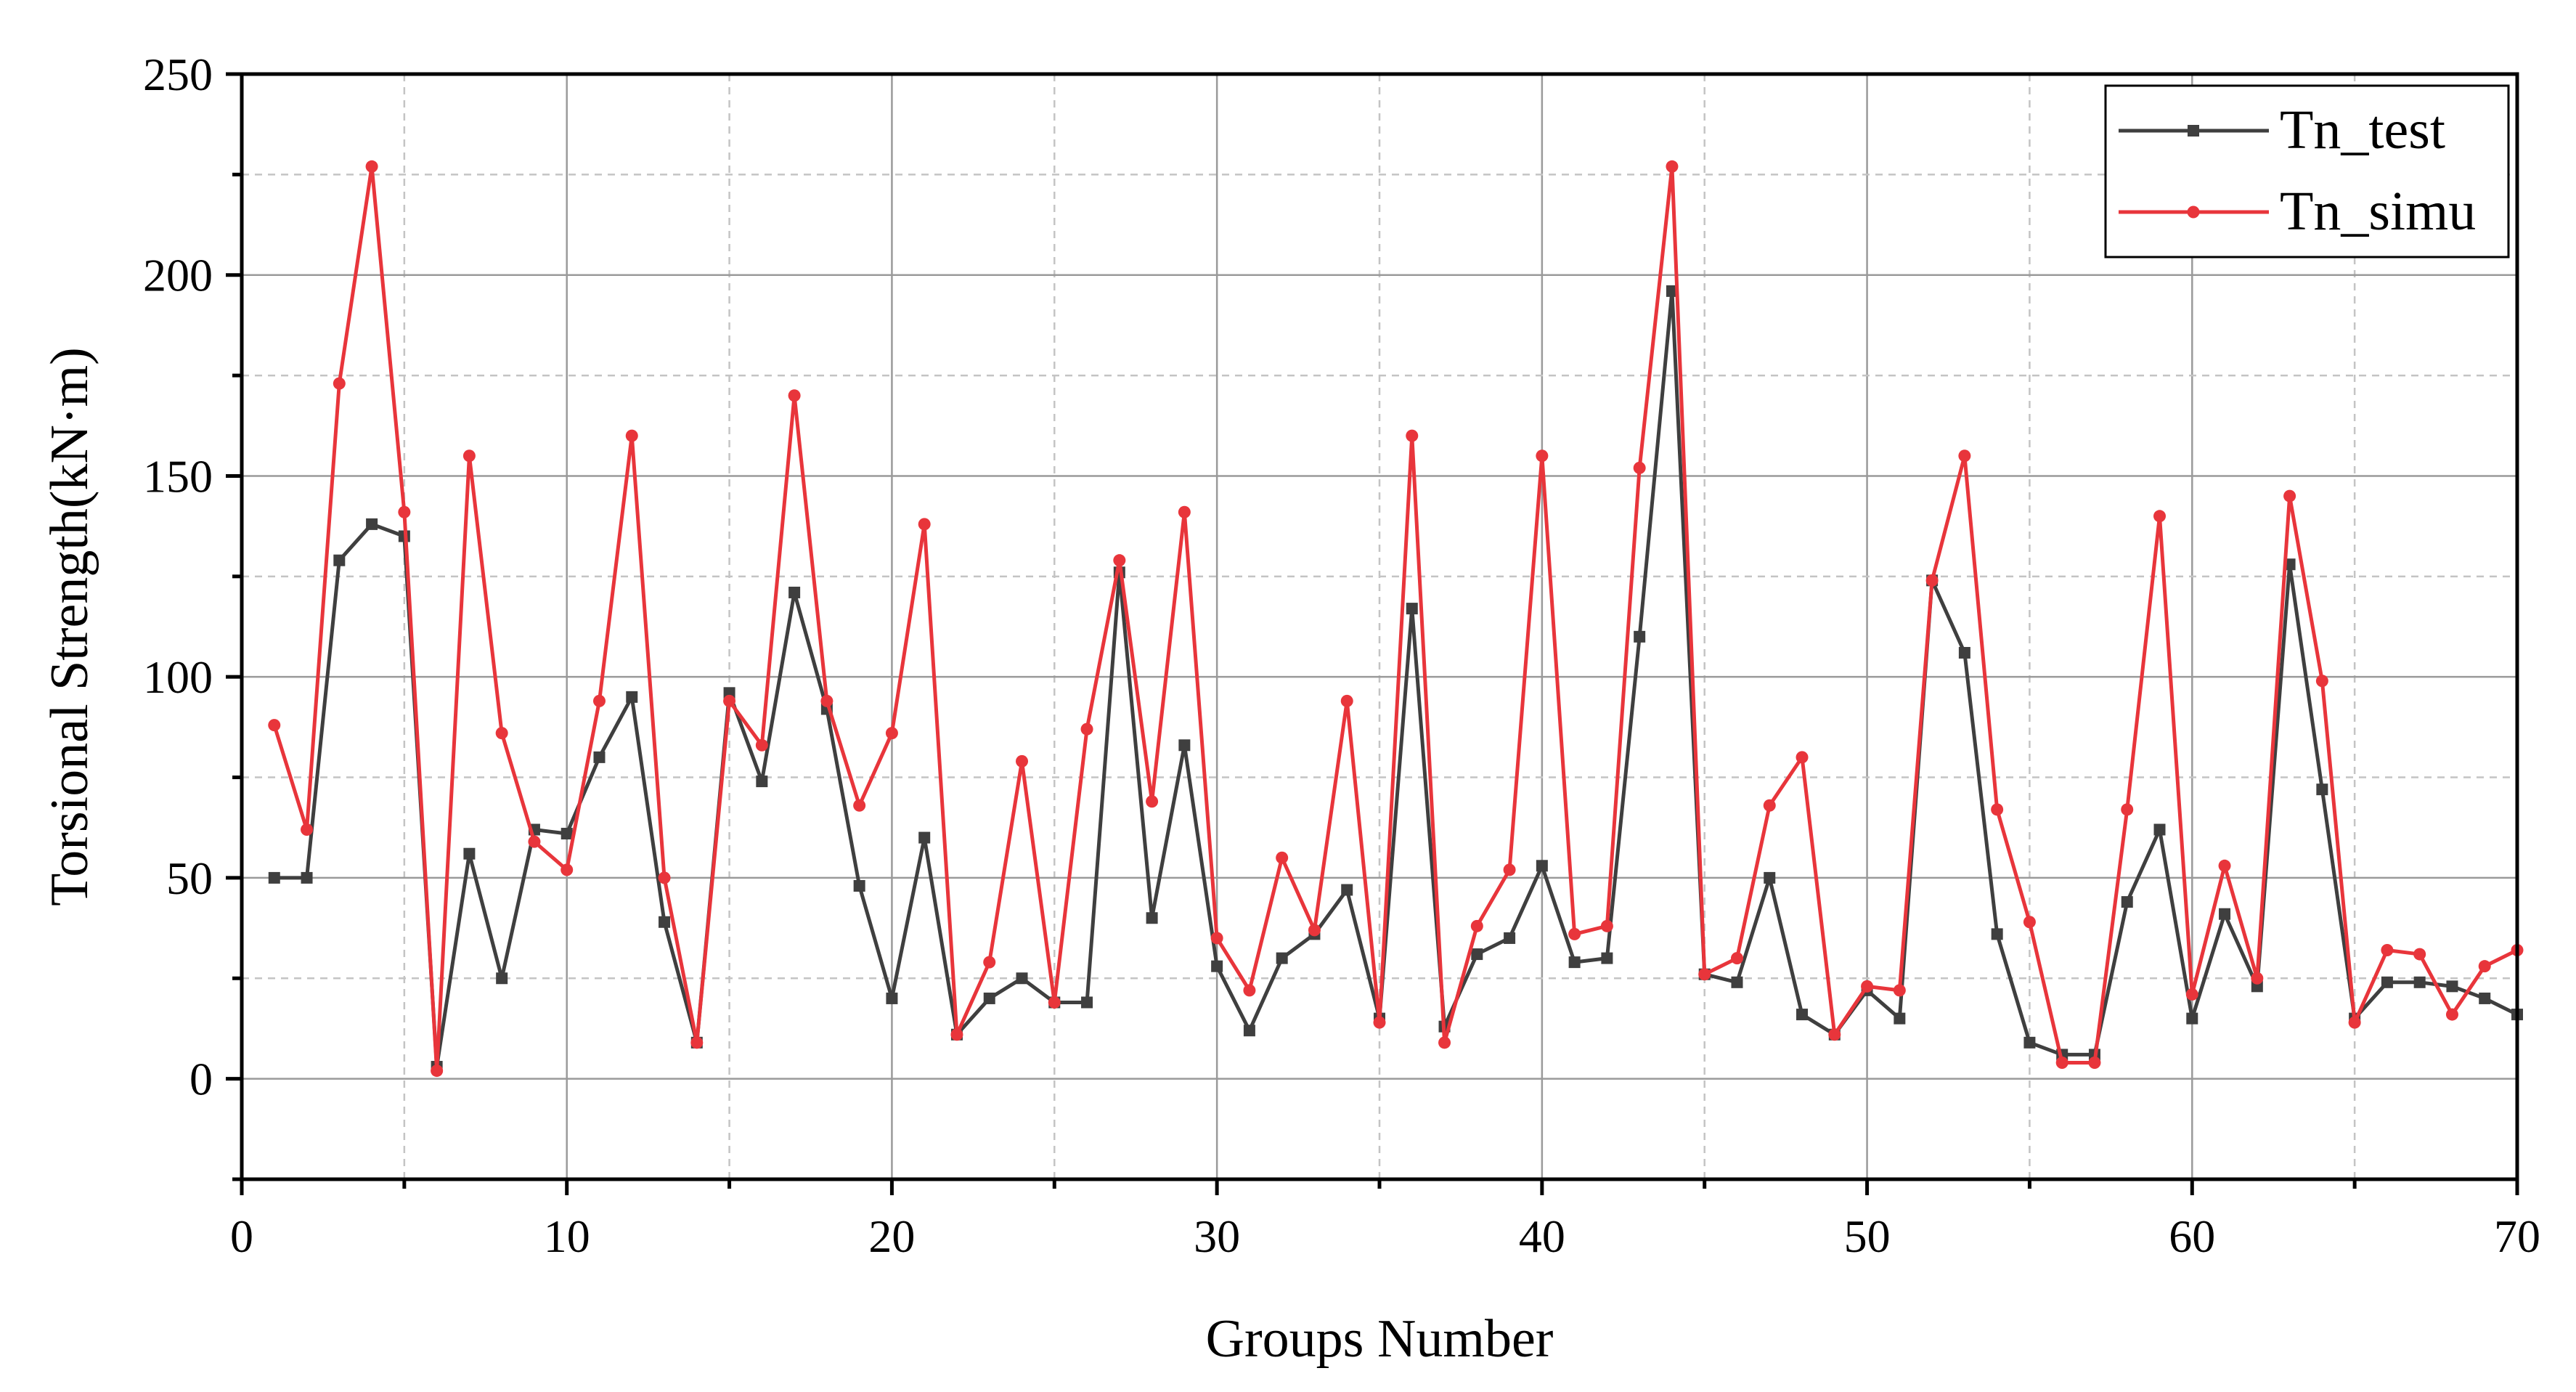 The height and width of the screenshot is (1392, 2576). I want to click on x-tick-label: 70, so click(2517, 1236).